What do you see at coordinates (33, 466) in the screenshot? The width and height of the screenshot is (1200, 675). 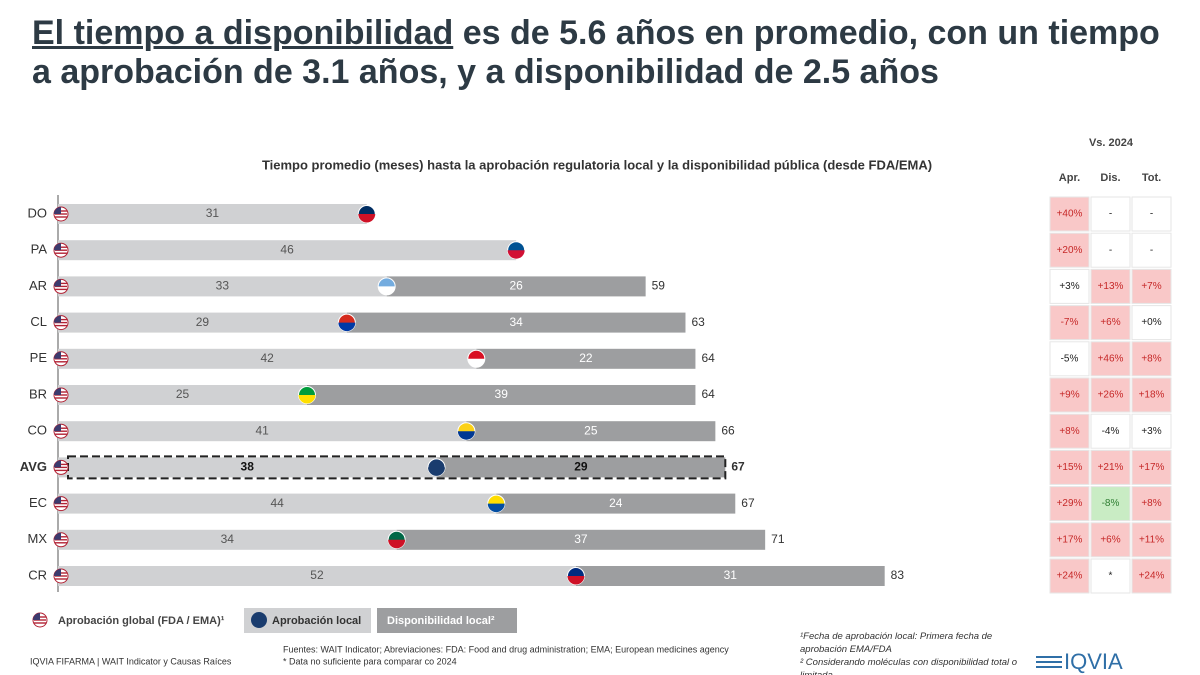 I see `category-label: AVG` at bounding box center [33, 466].